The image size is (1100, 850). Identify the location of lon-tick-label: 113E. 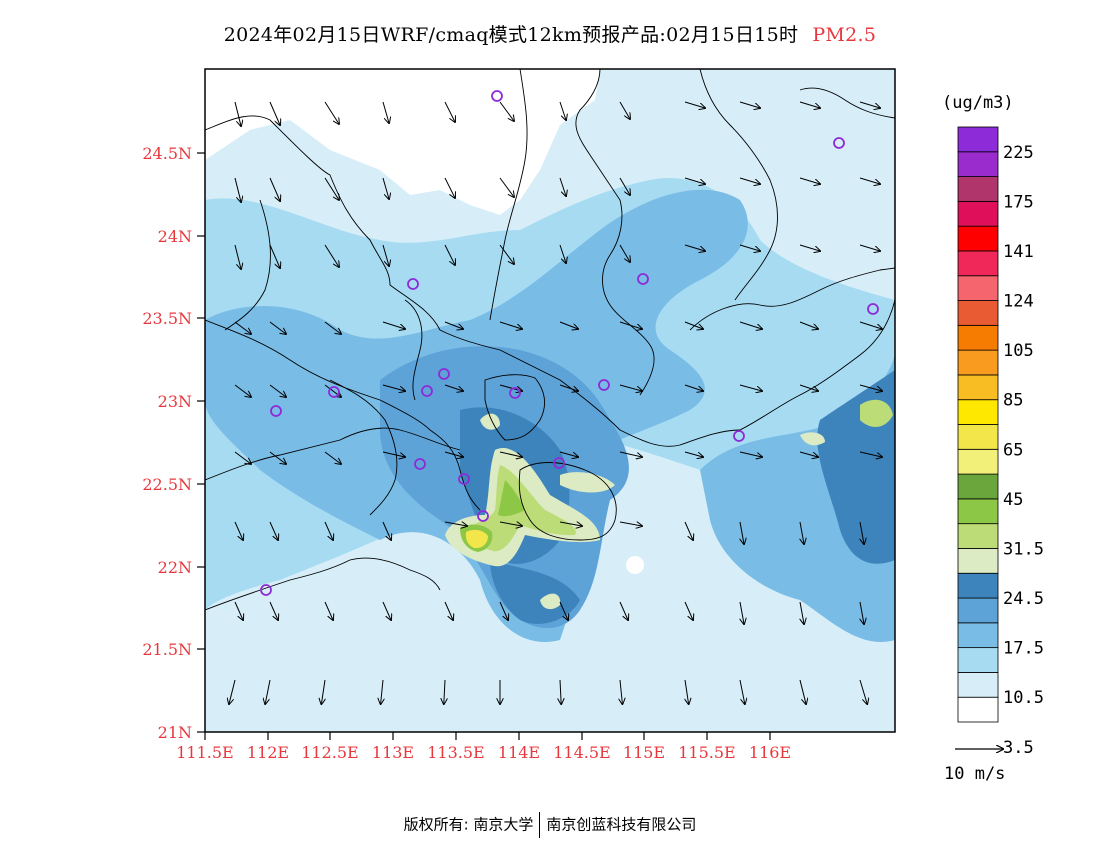
(393, 752).